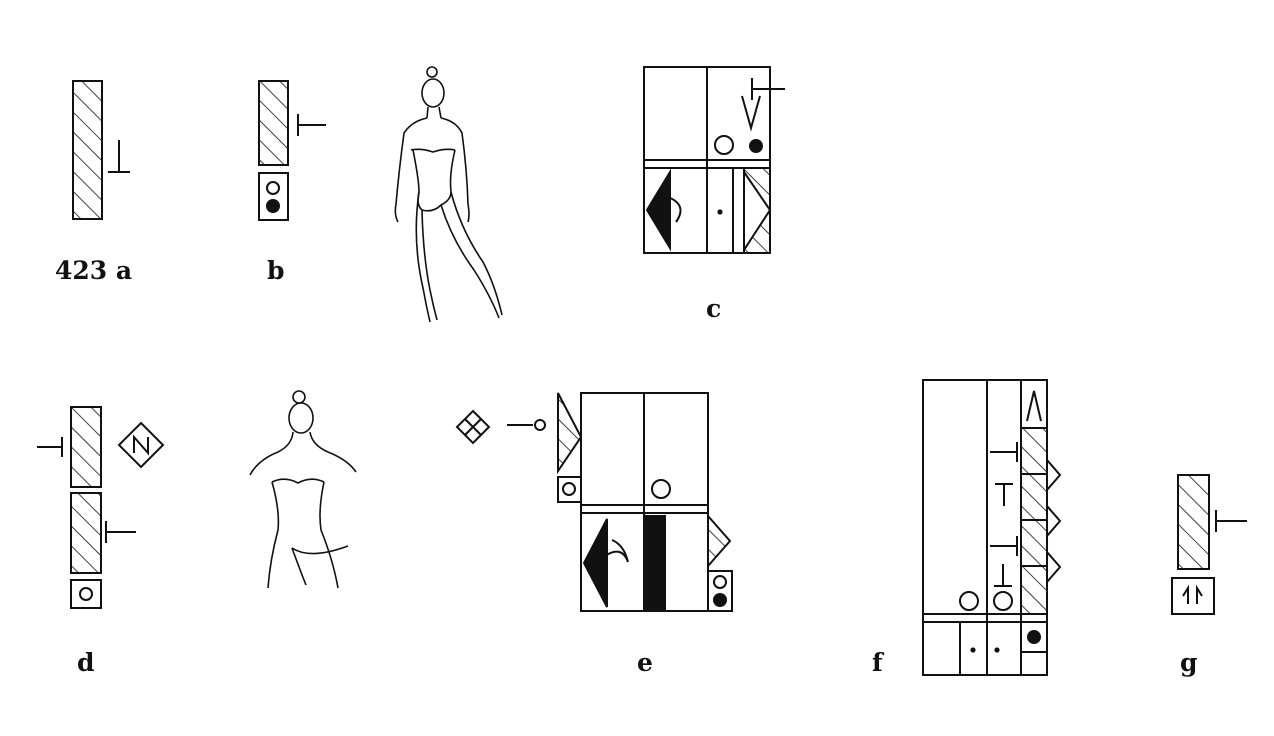 The height and width of the screenshot is (736, 1274). Describe the element at coordinates (276, 270) in the screenshot. I see `label-b: b` at that location.